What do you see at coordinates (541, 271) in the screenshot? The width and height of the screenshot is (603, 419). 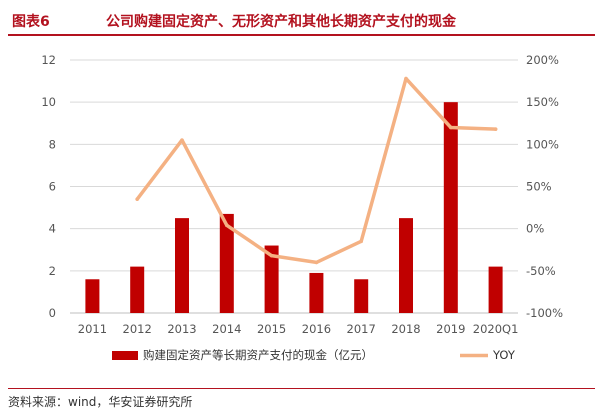 I see `y-right-tick-label: -50%` at bounding box center [541, 271].